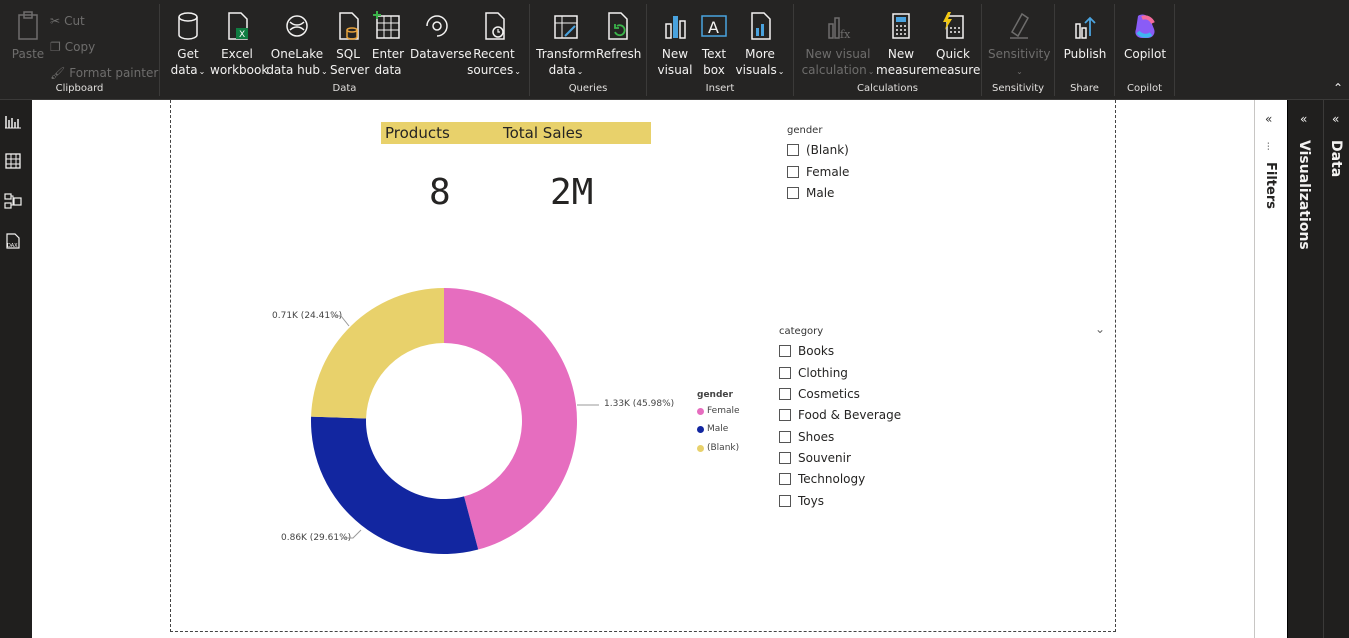 The height and width of the screenshot is (638, 1349). I want to click on category-slicer-item: Books, so click(806, 351).